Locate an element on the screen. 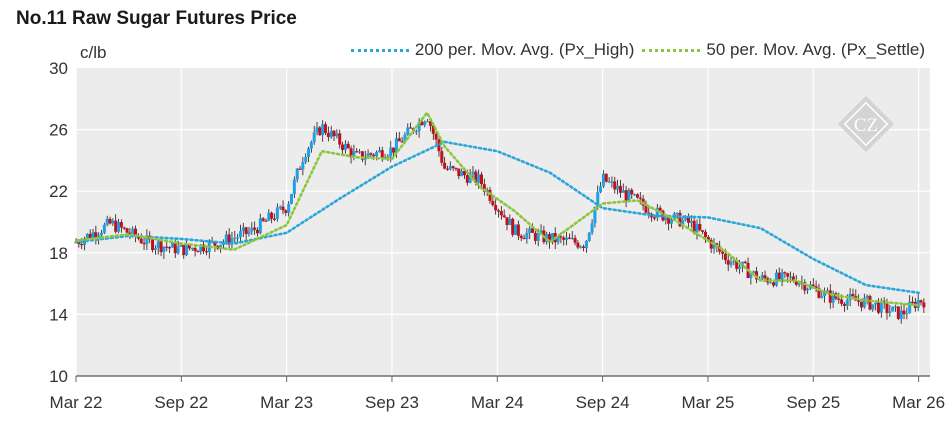 Image resolution: width=951 pixels, height=439 pixels. x-tick-label: Sep 23 is located at coordinates (392, 402).